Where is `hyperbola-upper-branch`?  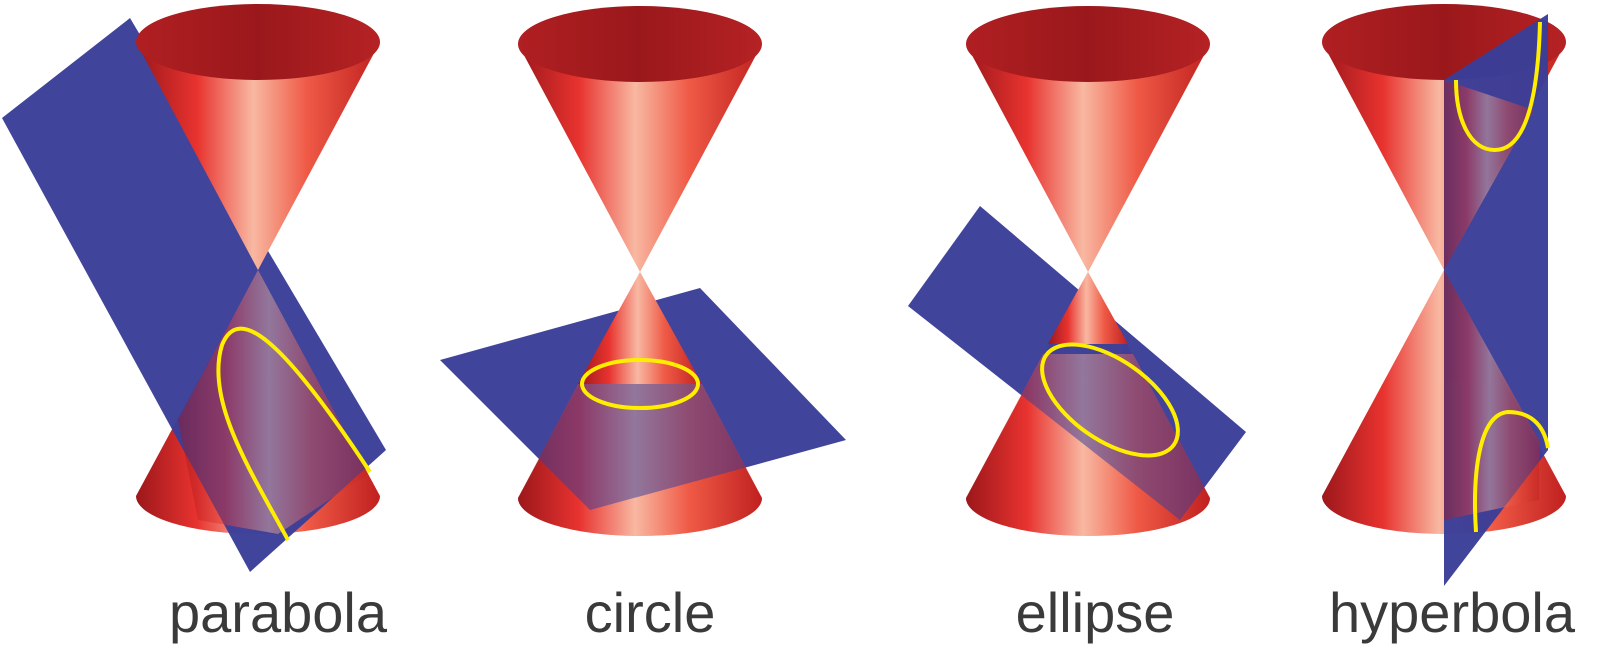
hyperbola-upper-branch is located at coordinates (1498, 87).